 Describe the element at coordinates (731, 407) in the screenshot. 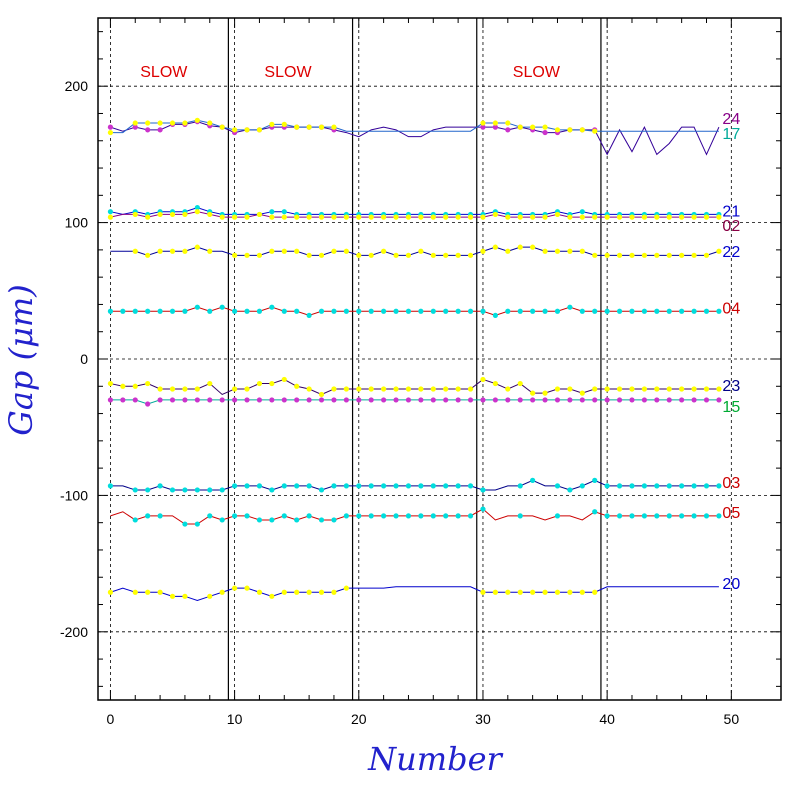

I see `series-label-15: 15` at that location.